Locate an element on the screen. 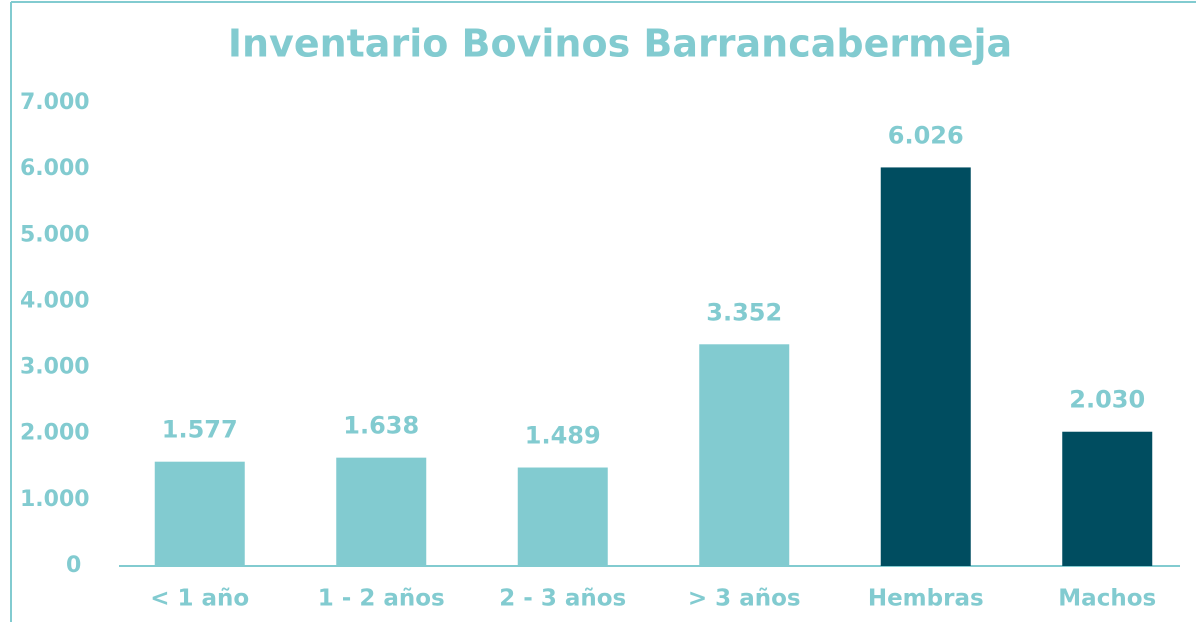  y-tick-label: 4.000 is located at coordinates (55, 300).